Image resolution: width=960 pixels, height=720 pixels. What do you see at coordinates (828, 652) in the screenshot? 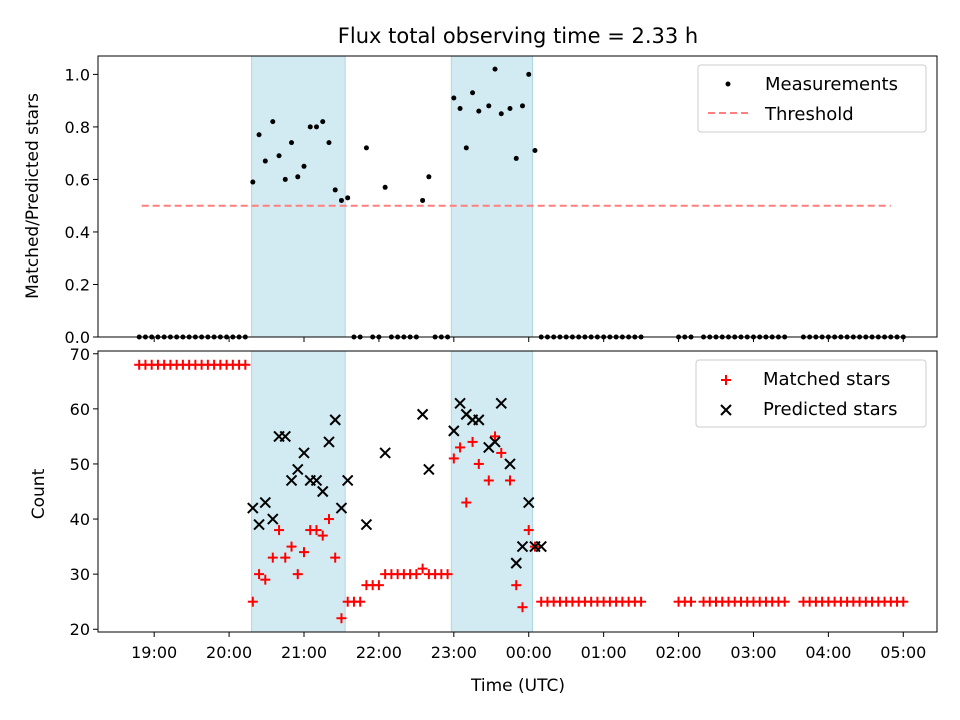
I see `bottom-xtick-label: 04:00` at bounding box center [828, 652].